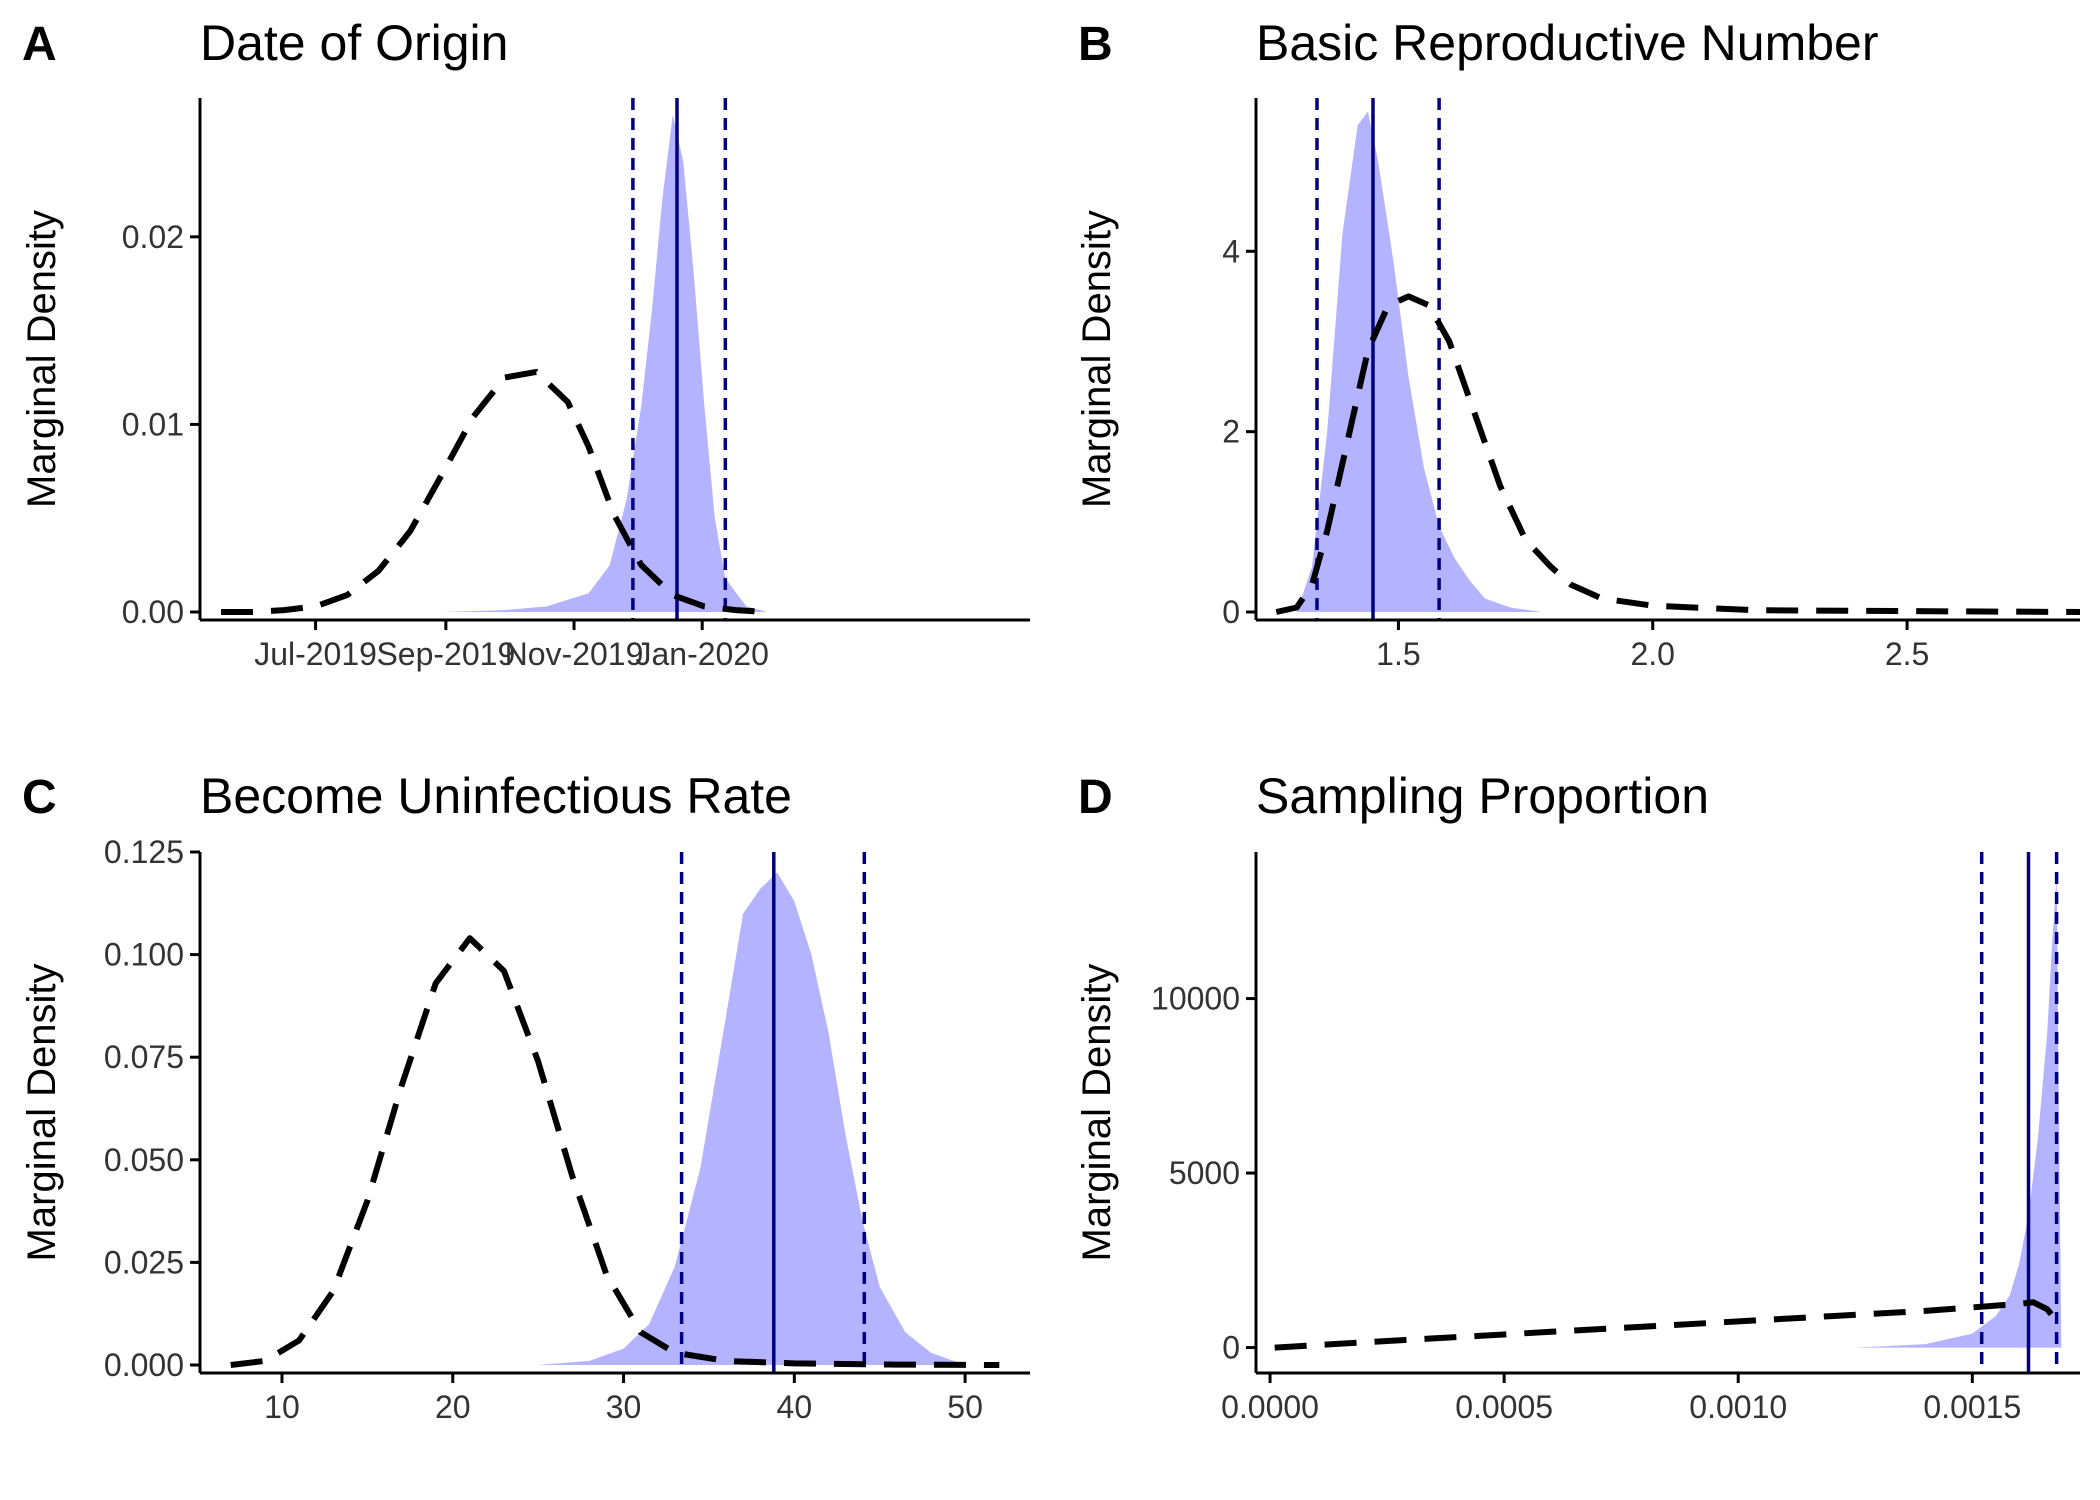 Image resolution: width=2100 pixels, height=1500 pixels. What do you see at coordinates (574, 654) in the screenshot?
I see `x-tick-label: Nov-2019` at bounding box center [574, 654].